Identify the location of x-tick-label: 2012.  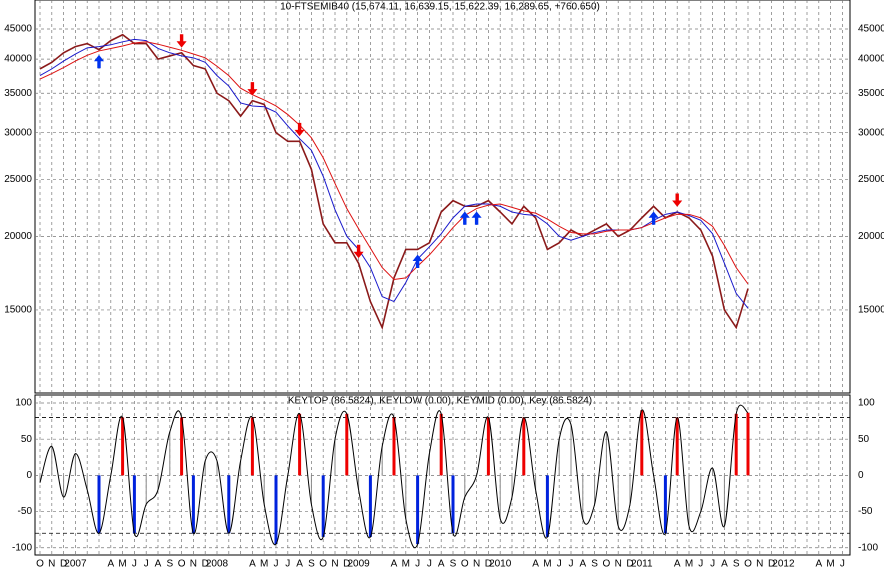
(783, 564).